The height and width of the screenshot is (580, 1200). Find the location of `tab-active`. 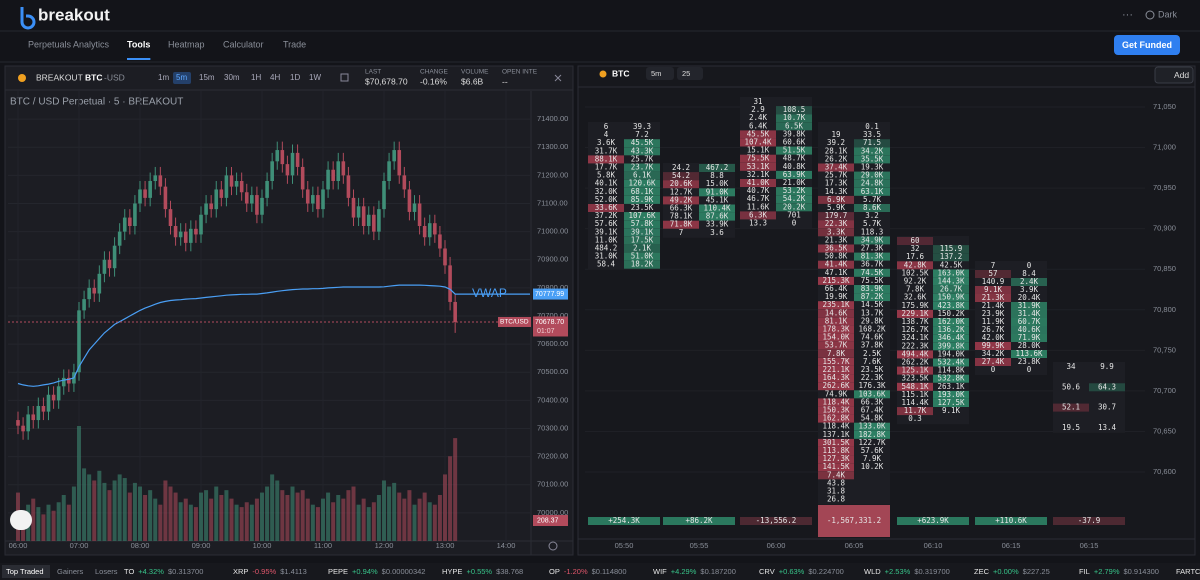

tab-active is located at coordinates (26, 571).